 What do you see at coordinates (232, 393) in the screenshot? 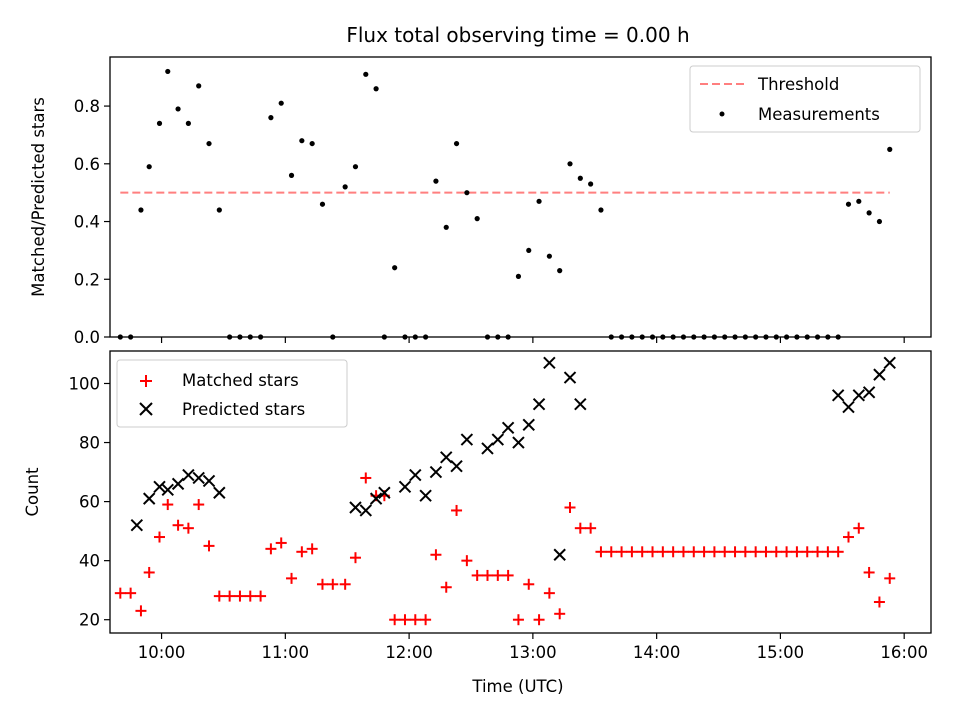
I see `counts-legend-box` at bounding box center [232, 393].